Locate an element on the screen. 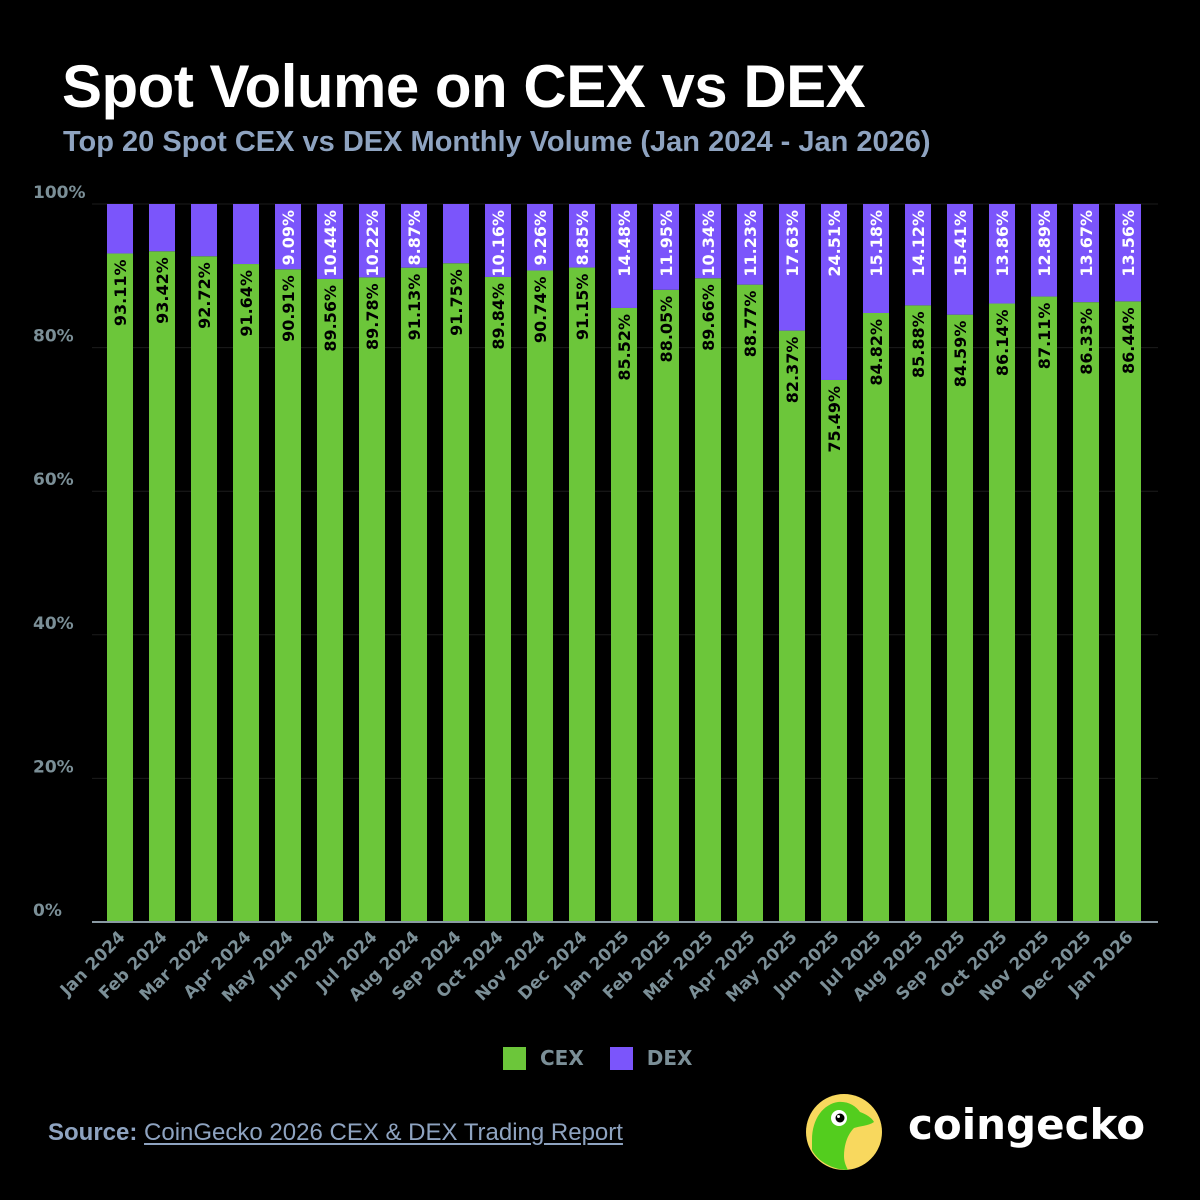 The image size is (1200, 1200). data-label-dex: 9.26% is located at coordinates (540, 238).